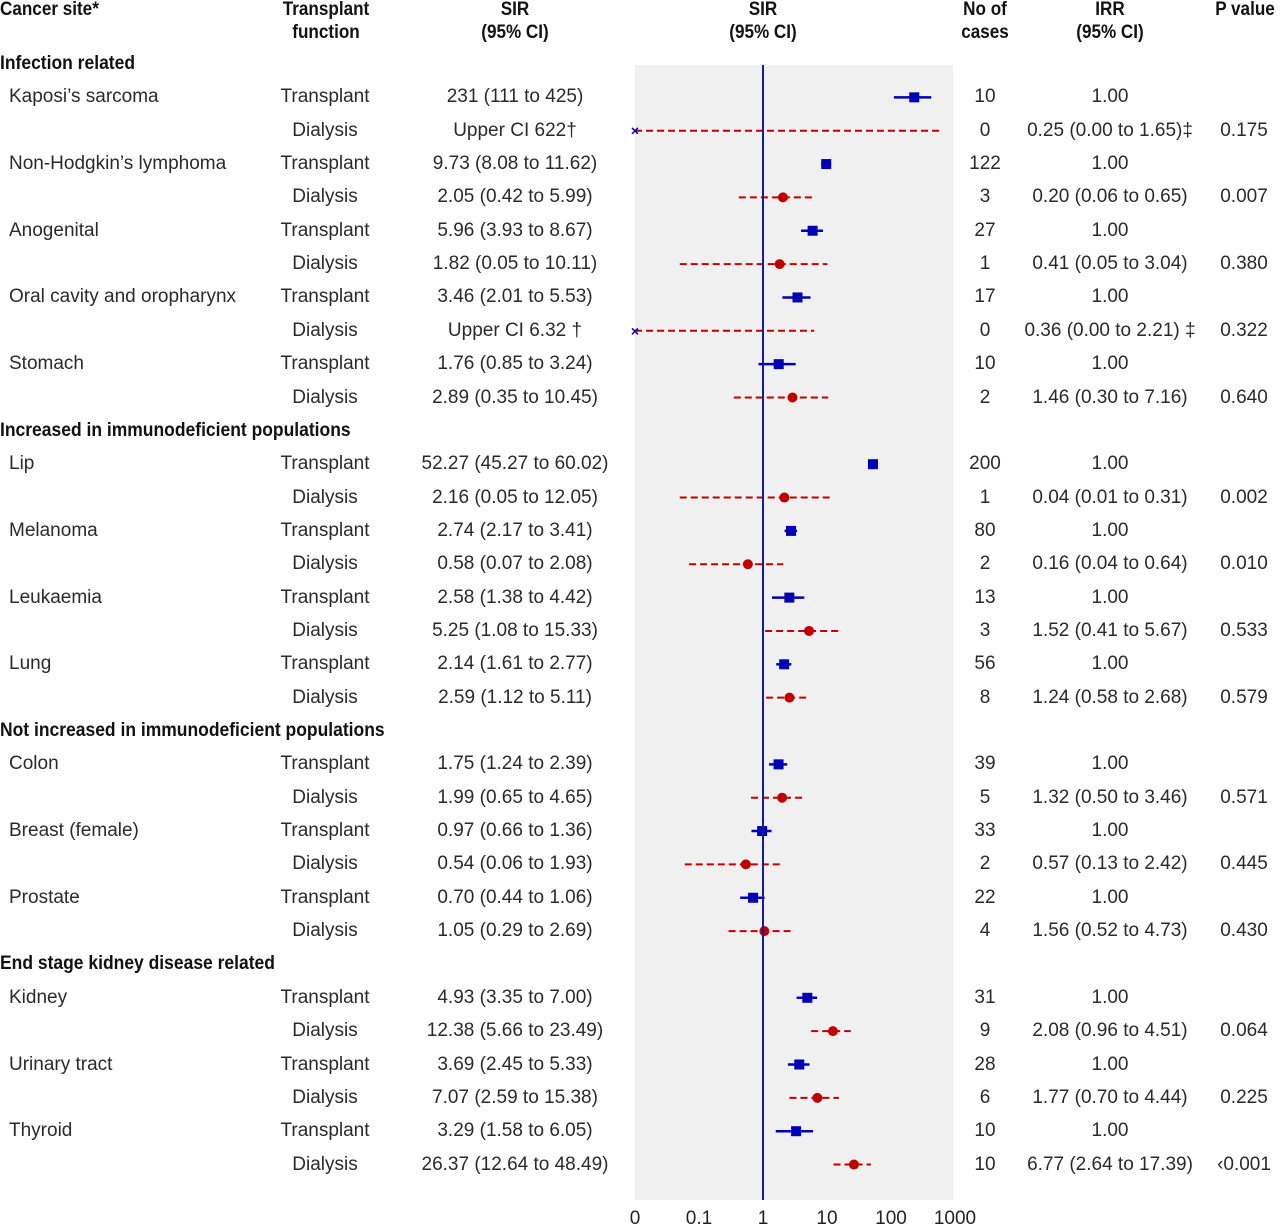  I want to click on header-transplant-function: Transplant function, so click(326, 22).